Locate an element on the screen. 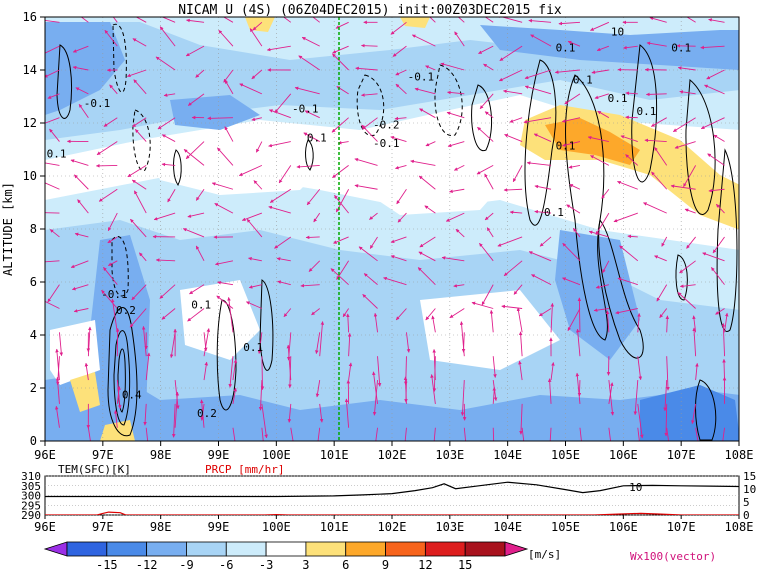 The image size is (767, 575). legend-entry-prcp: PRCP [mm/hr] is located at coordinates (244, 469).